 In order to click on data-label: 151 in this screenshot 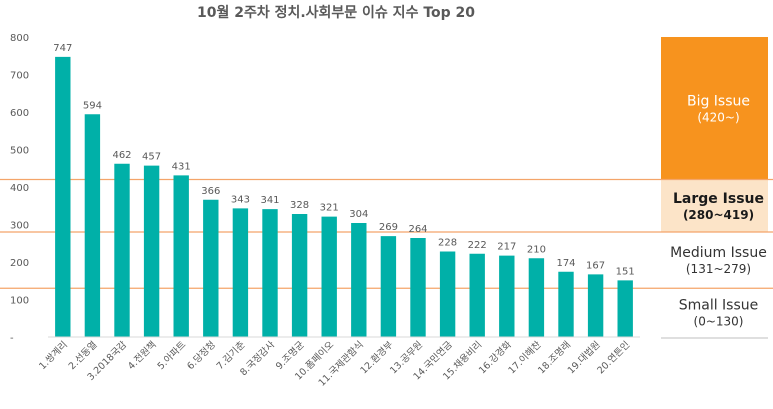, I will do `click(625, 271)`.